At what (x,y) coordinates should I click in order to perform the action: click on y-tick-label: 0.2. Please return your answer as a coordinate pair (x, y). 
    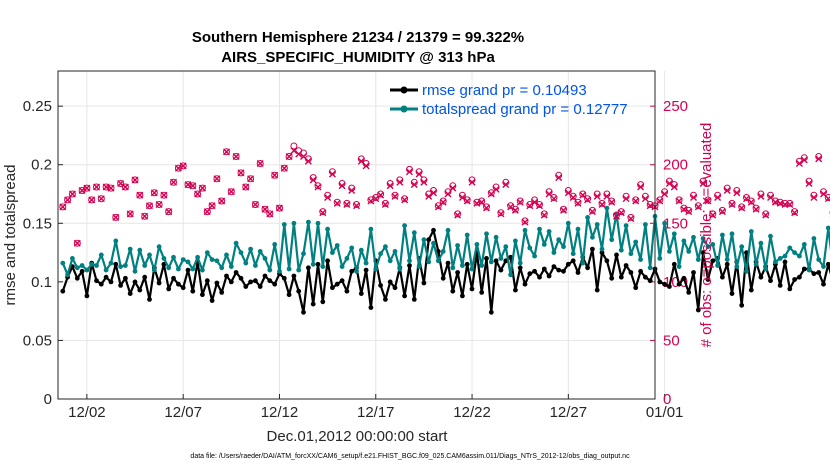
    Looking at the image, I should click on (41, 165).